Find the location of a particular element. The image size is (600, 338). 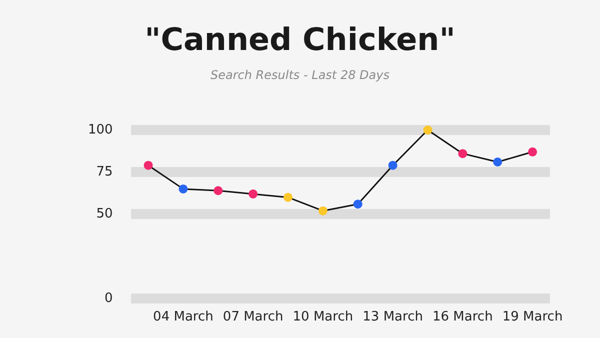

x-tick-label: 16 March is located at coordinates (462, 317).